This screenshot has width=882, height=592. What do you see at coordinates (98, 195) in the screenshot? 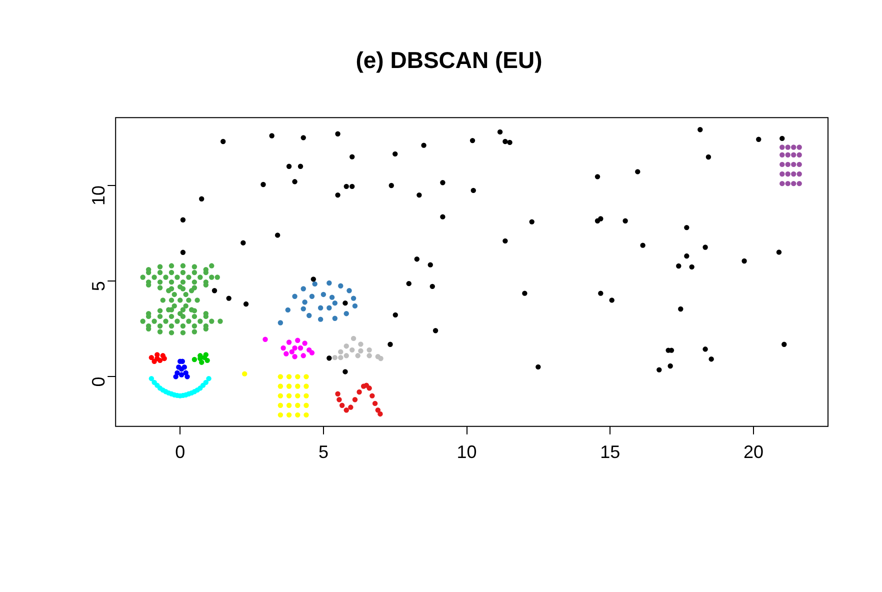
I see `y-tick-label: 10` at bounding box center [98, 195].